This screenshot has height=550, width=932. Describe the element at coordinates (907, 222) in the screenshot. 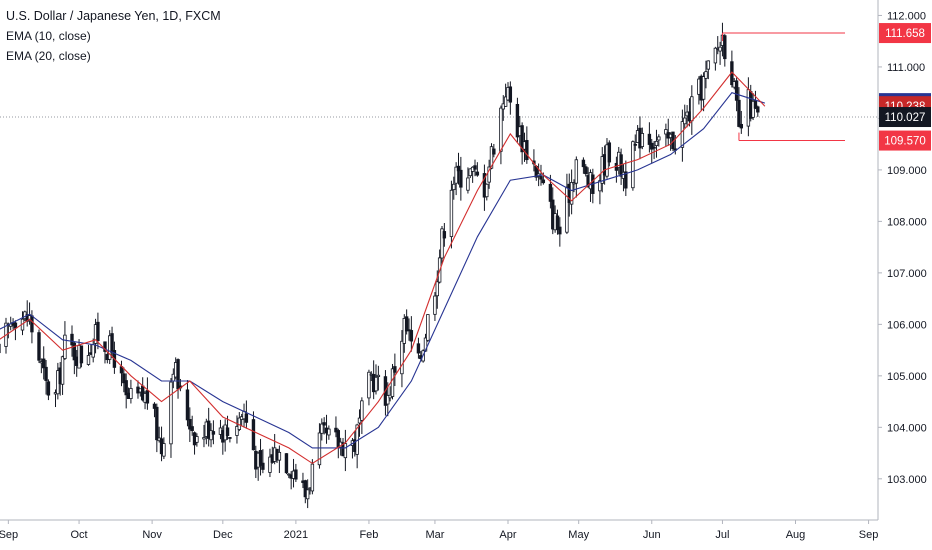

I see `y-tick-label: 108.000` at that location.